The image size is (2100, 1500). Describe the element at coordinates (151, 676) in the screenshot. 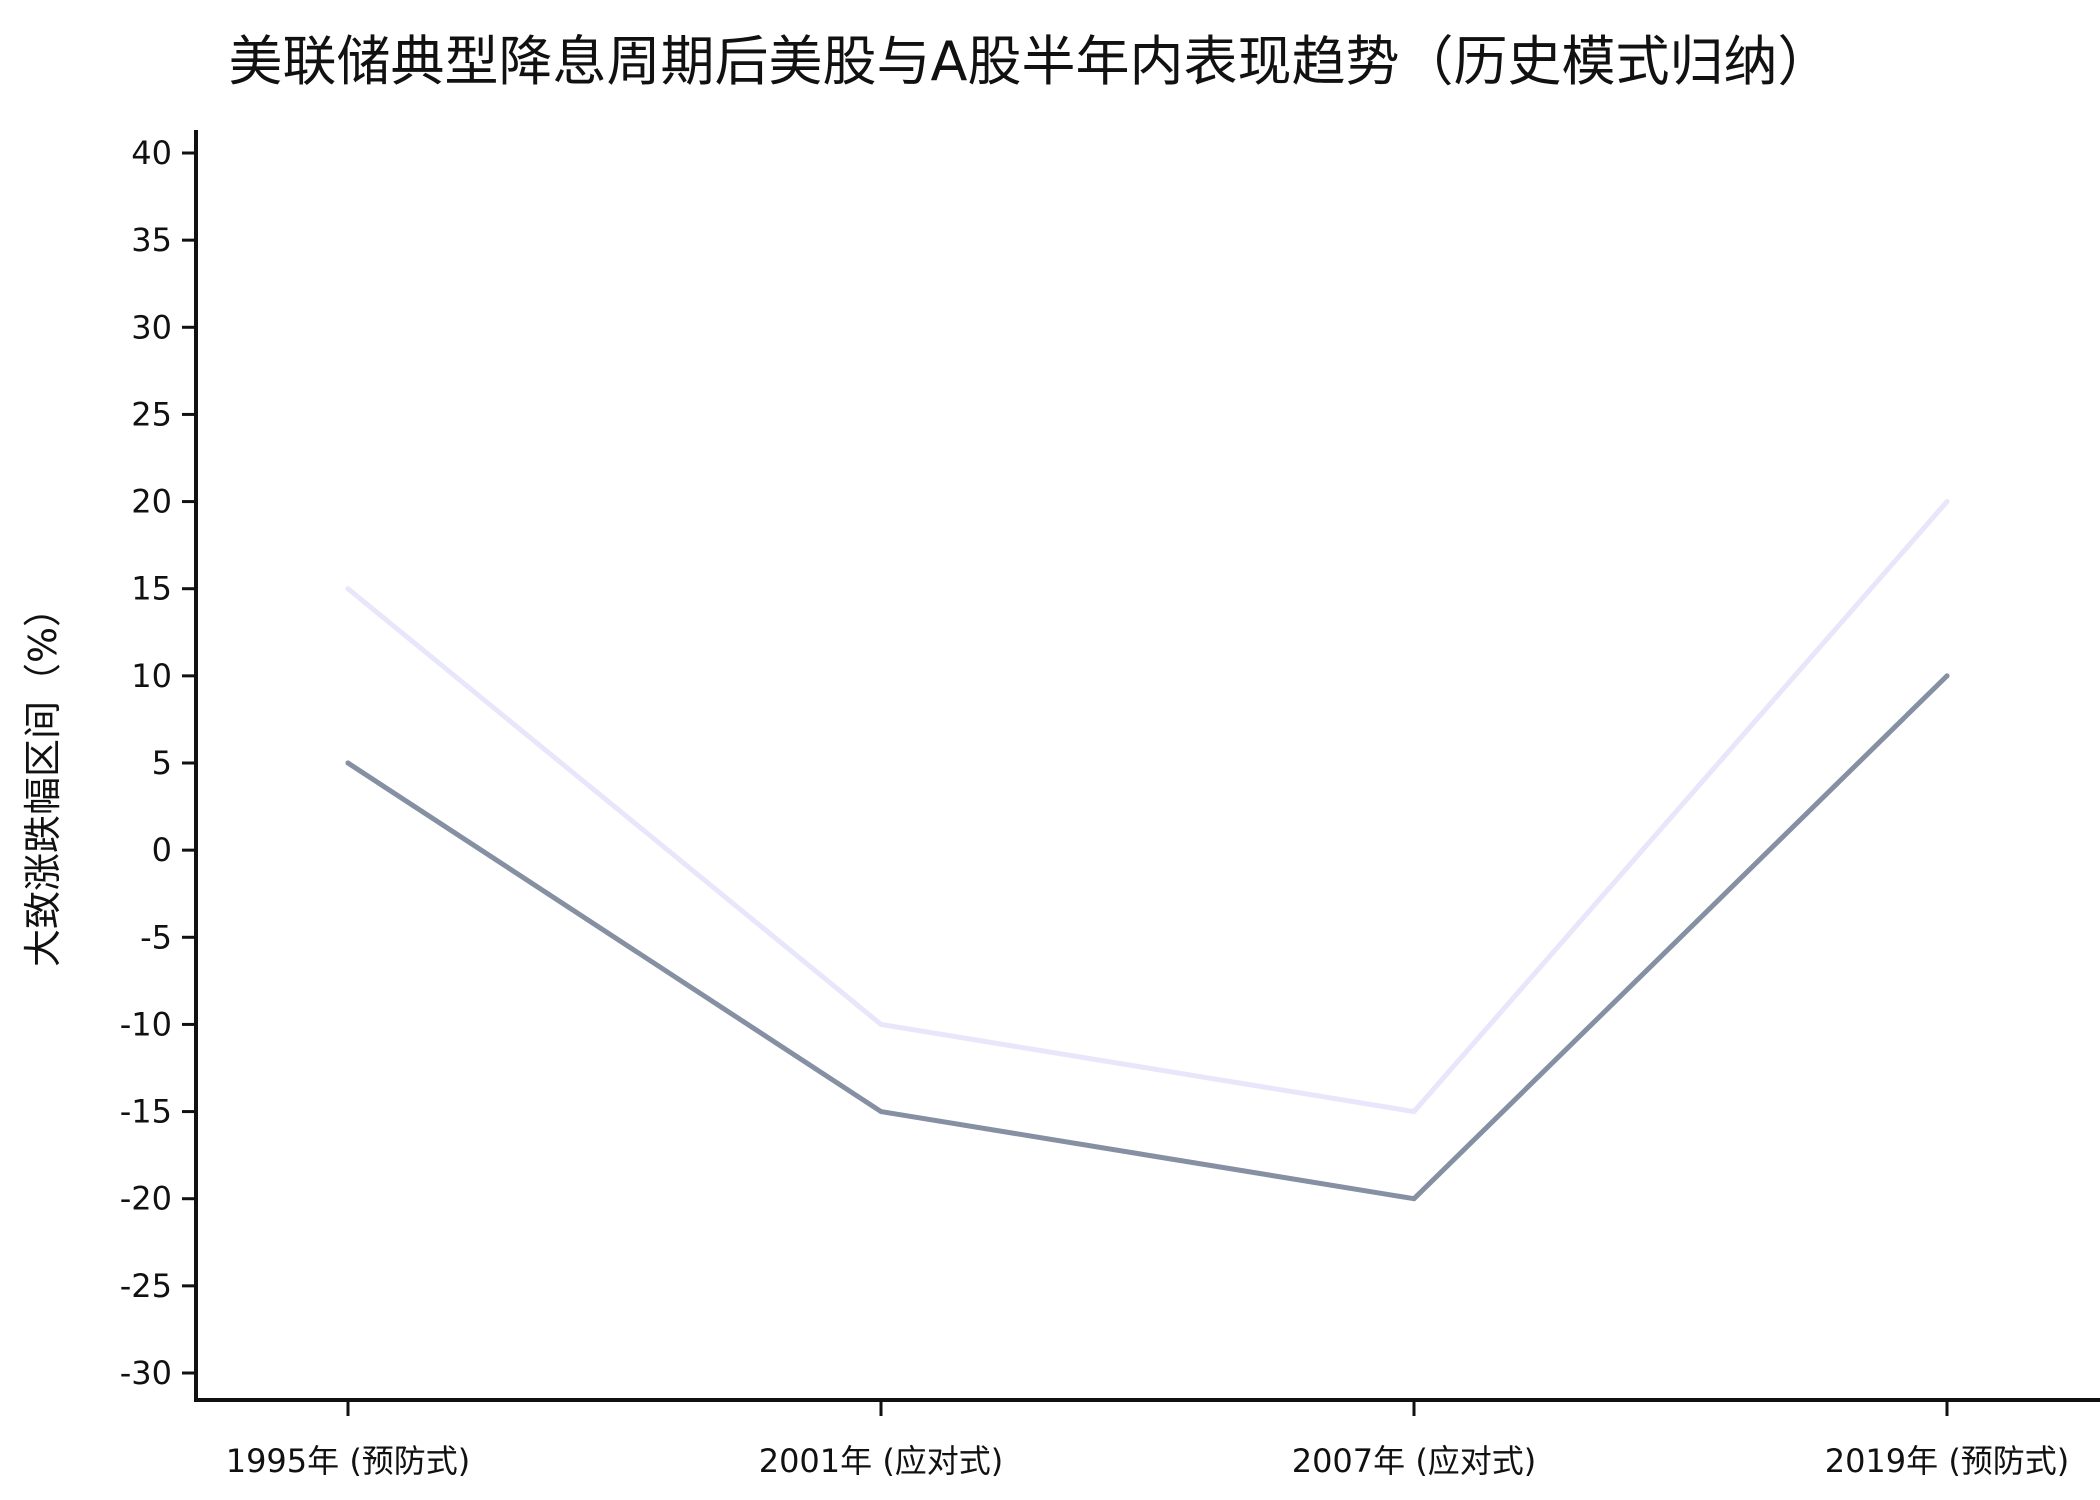

I see `y-tick-label: 10` at that location.